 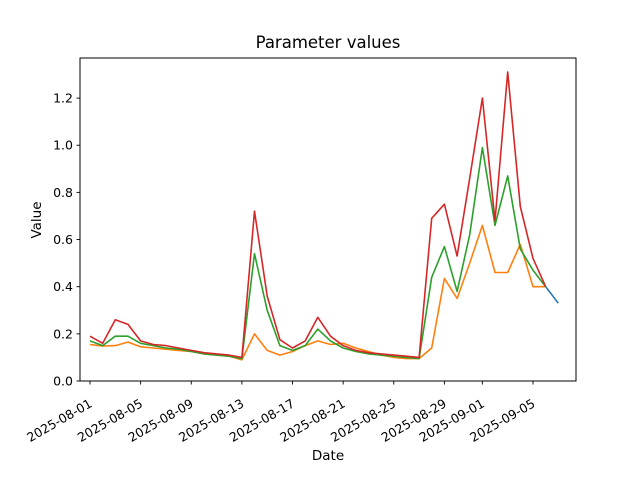 What do you see at coordinates (328, 42) in the screenshot?
I see `chart-title: Parameter values` at bounding box center [328, 42].